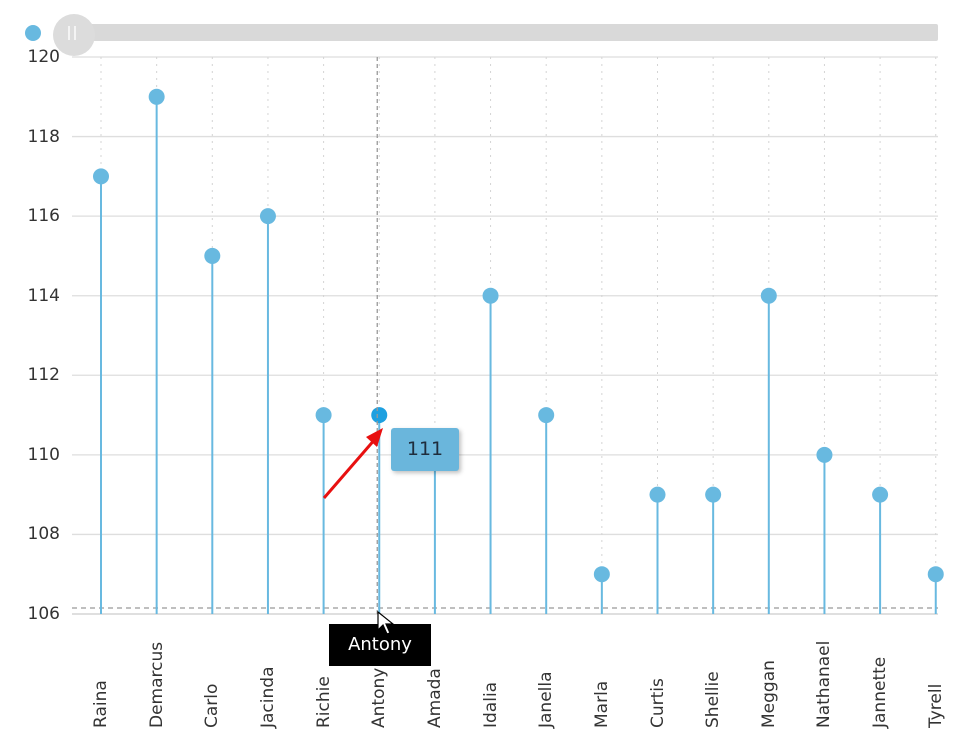 The image size is (954, 745). Describe the element at coordinates (43, 136) in the screenshot. I see `y-tick-label: 118` at that location.